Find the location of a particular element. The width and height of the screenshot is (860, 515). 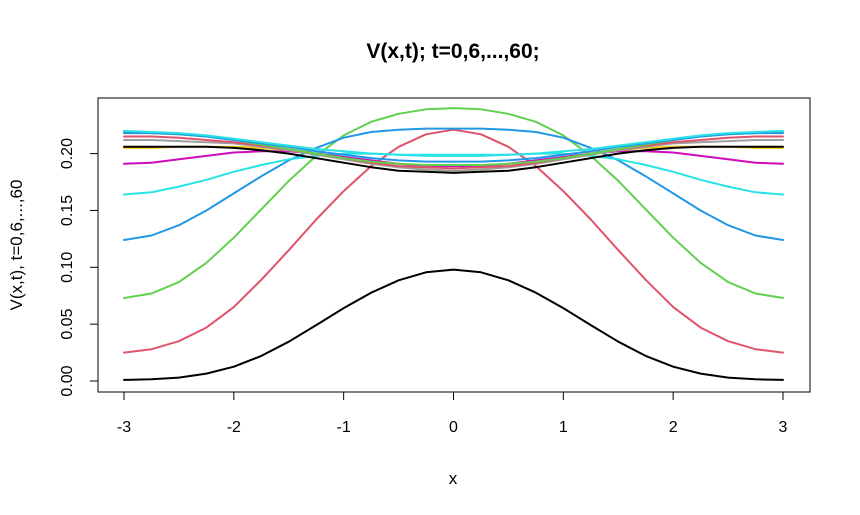

y-tick-label: 0.05 is located at coordinates (67, 323).